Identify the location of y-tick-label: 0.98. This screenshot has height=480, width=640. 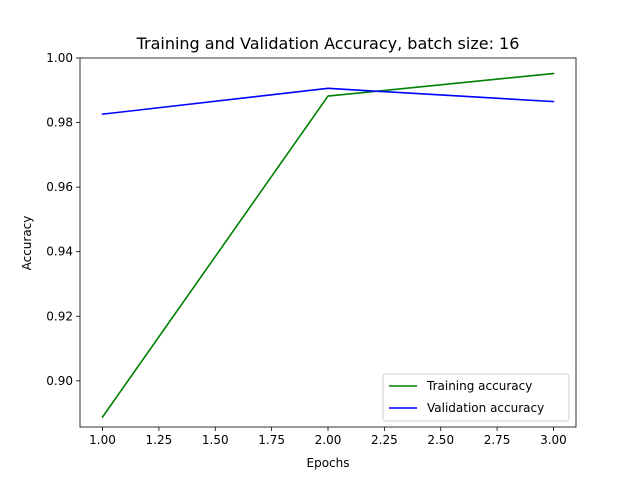
(59, 123).